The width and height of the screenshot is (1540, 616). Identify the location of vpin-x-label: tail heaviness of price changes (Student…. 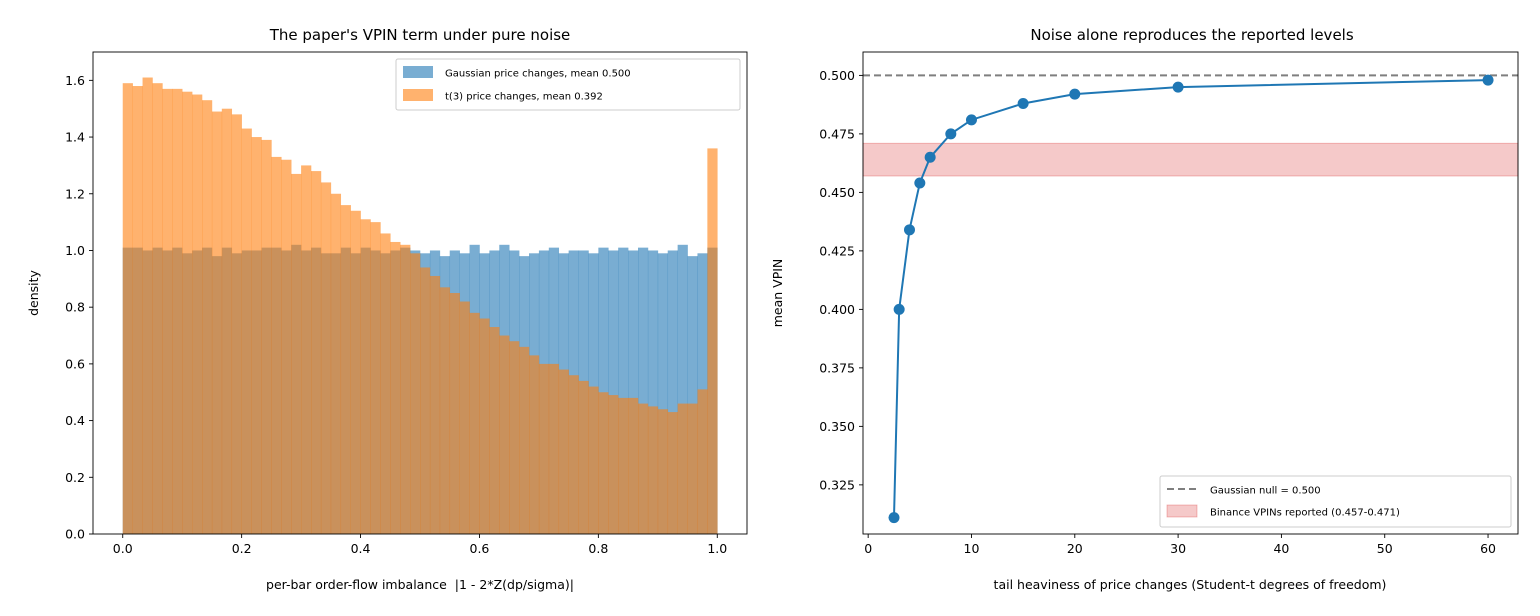
(1190, 584).